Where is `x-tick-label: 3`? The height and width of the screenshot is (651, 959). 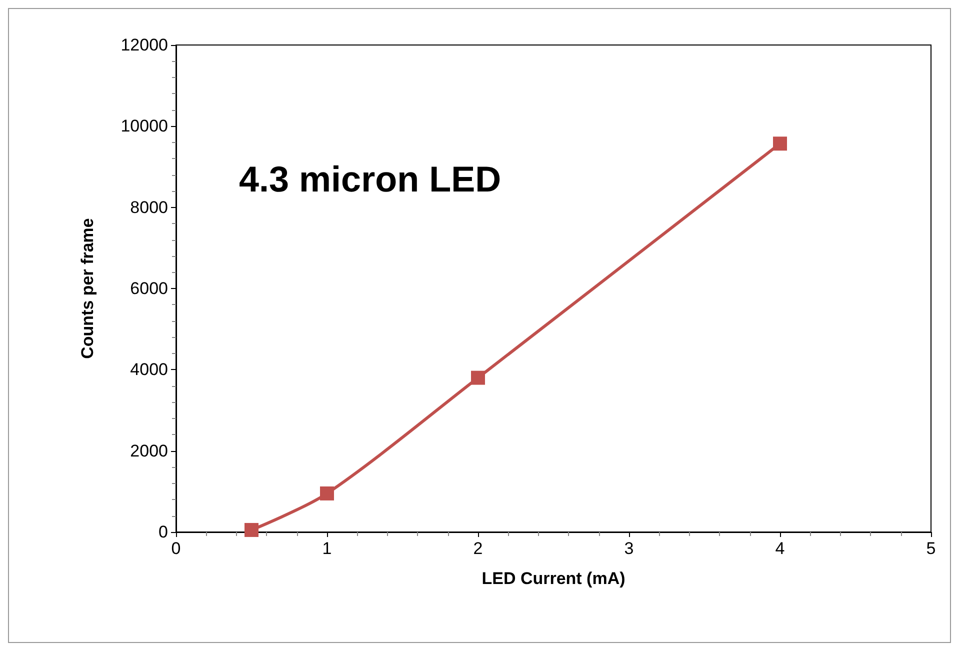 x-tick-label: 3 is located at coordinates (629, 548).